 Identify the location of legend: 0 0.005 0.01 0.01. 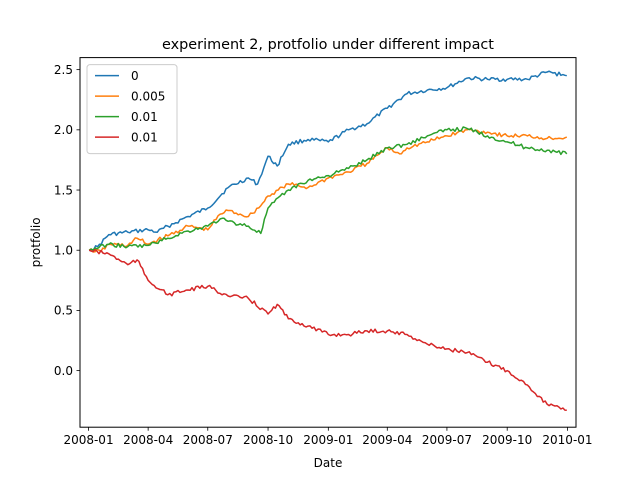
(132, 109).